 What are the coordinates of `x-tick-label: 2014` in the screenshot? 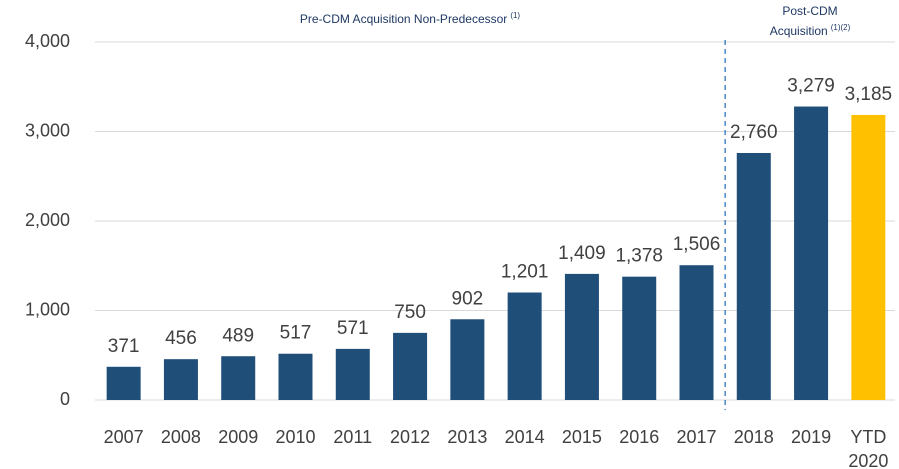 It's located at (525, 437).